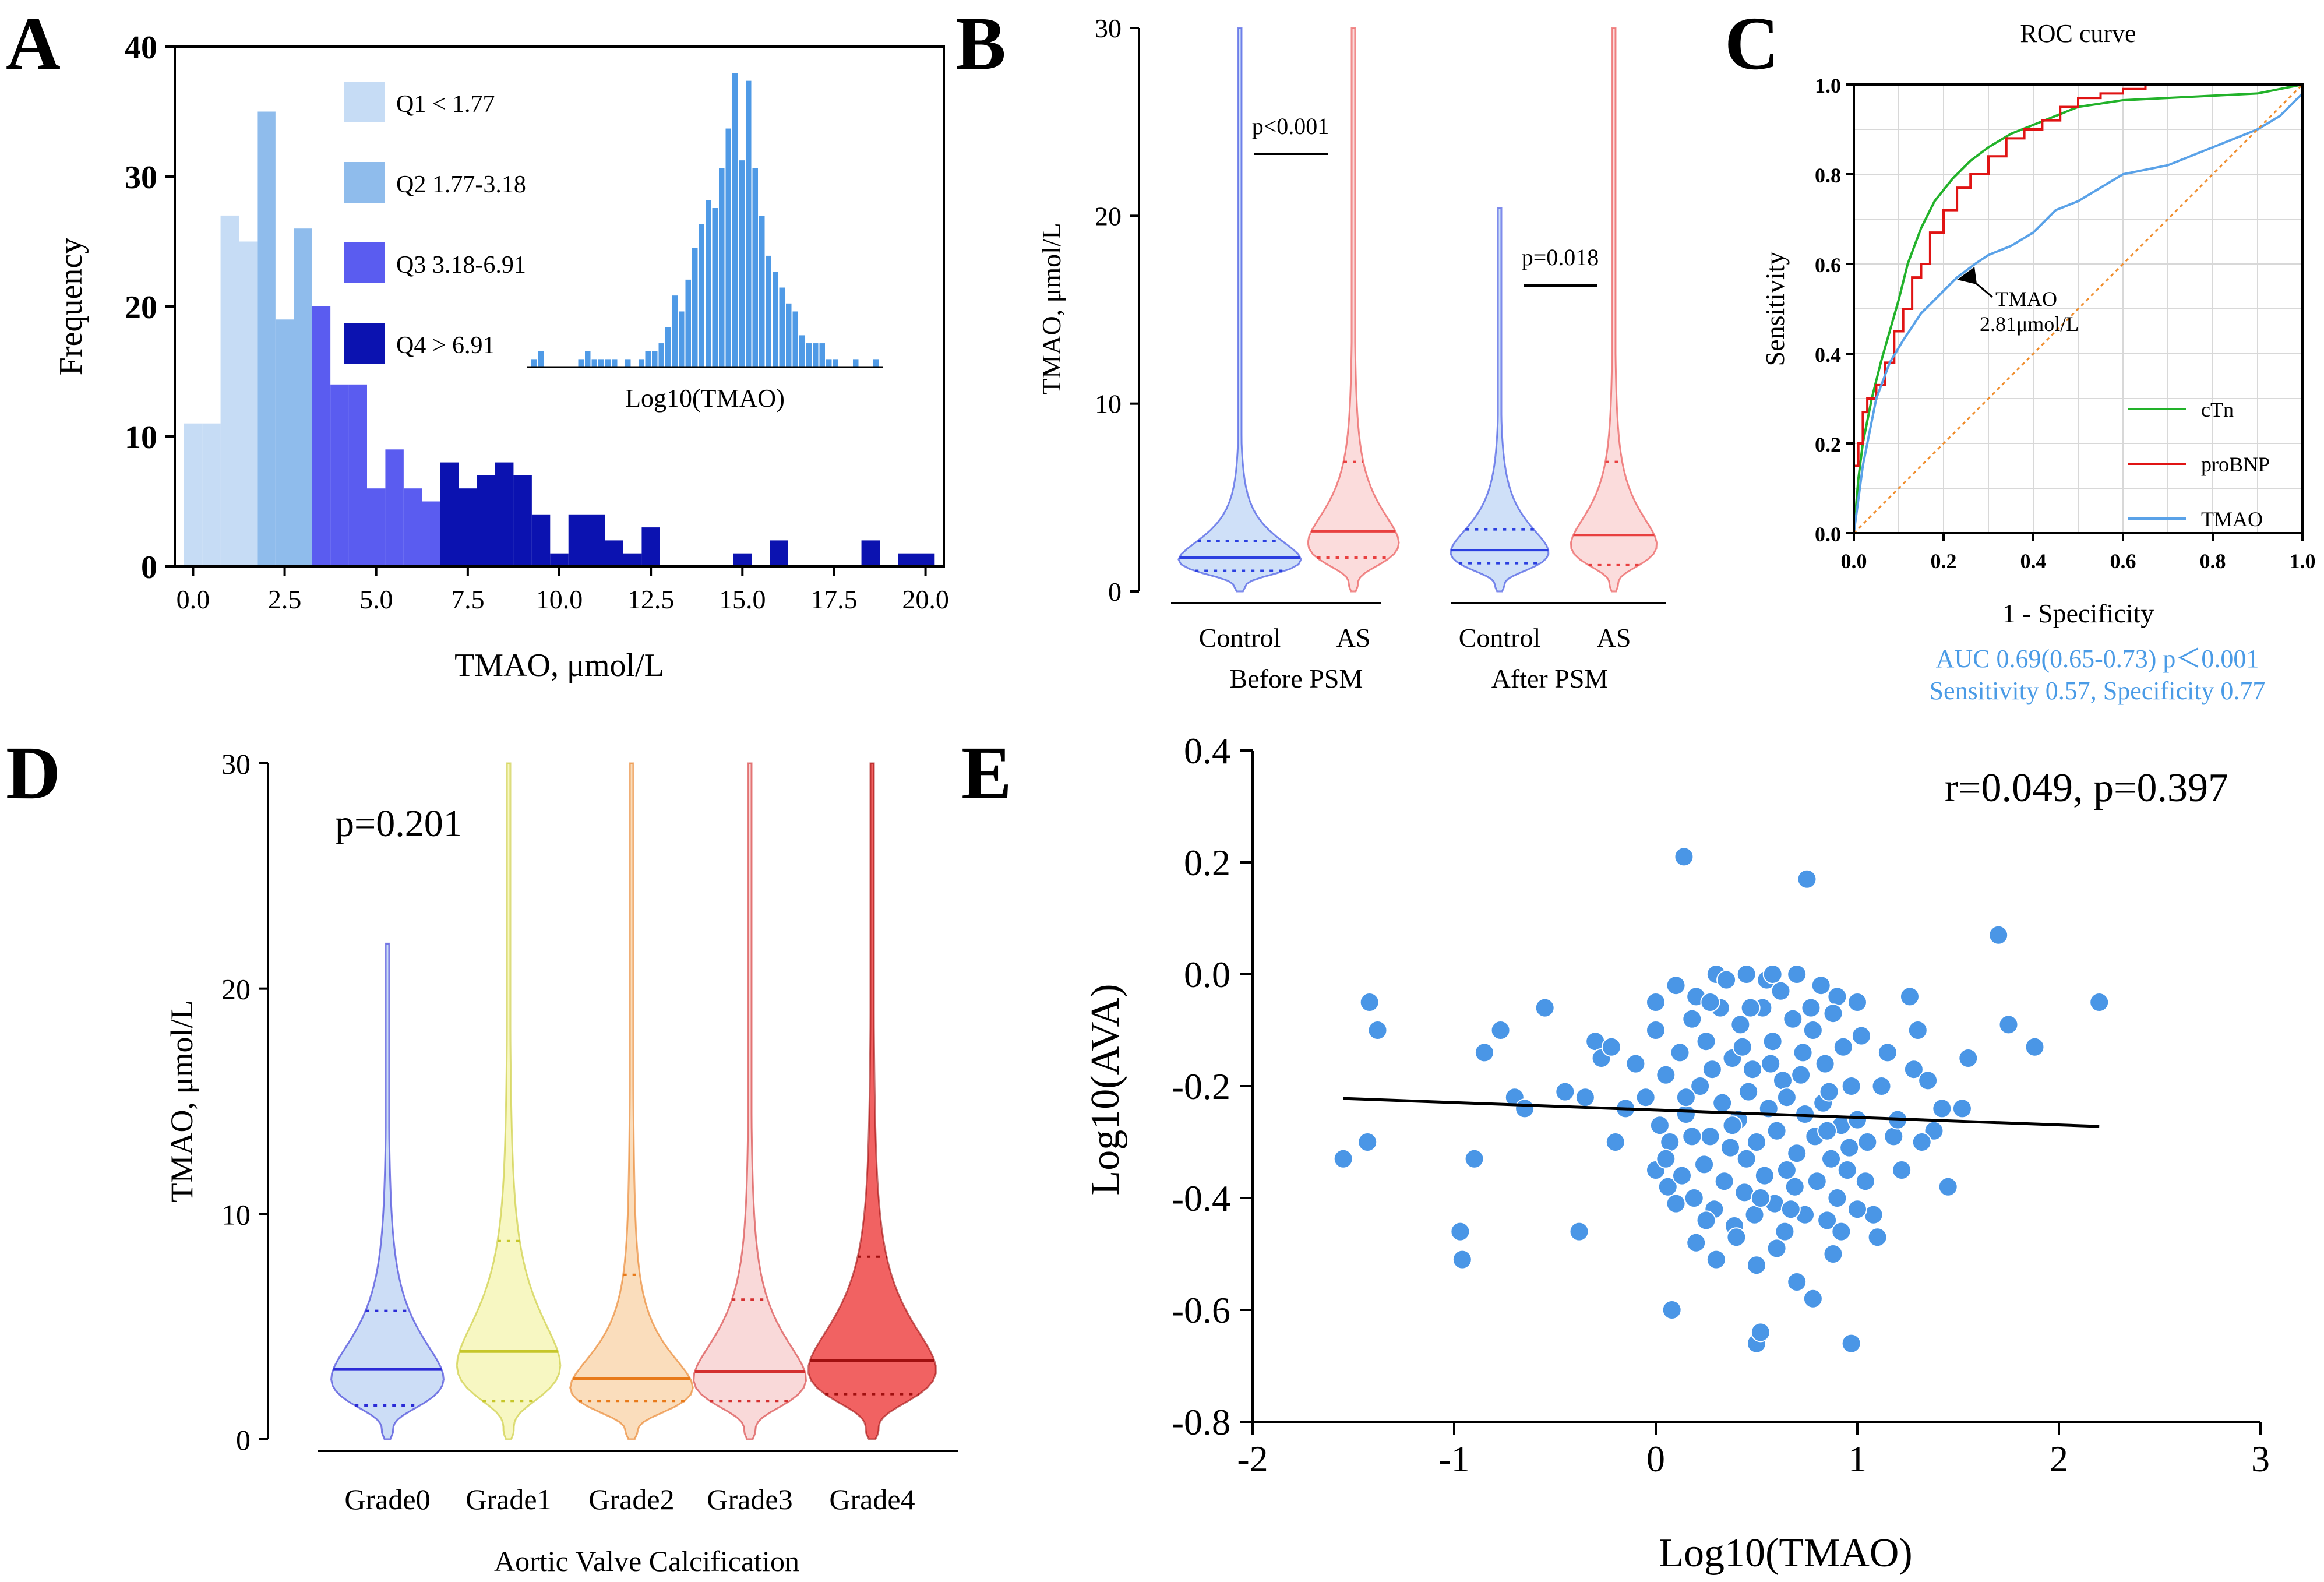 This screenshot has height=1582, width=2324. Describe the element at coordinates (1828, 355) in the screenshot. I see `y-tick-label: 0.4` at that location.